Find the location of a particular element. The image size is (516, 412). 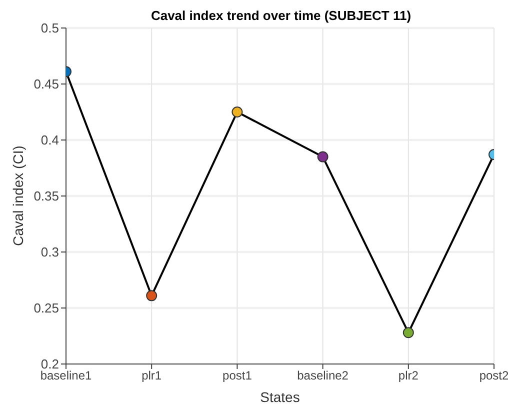

y-tick-label: 0.45 is located at coordinates (46, 84).